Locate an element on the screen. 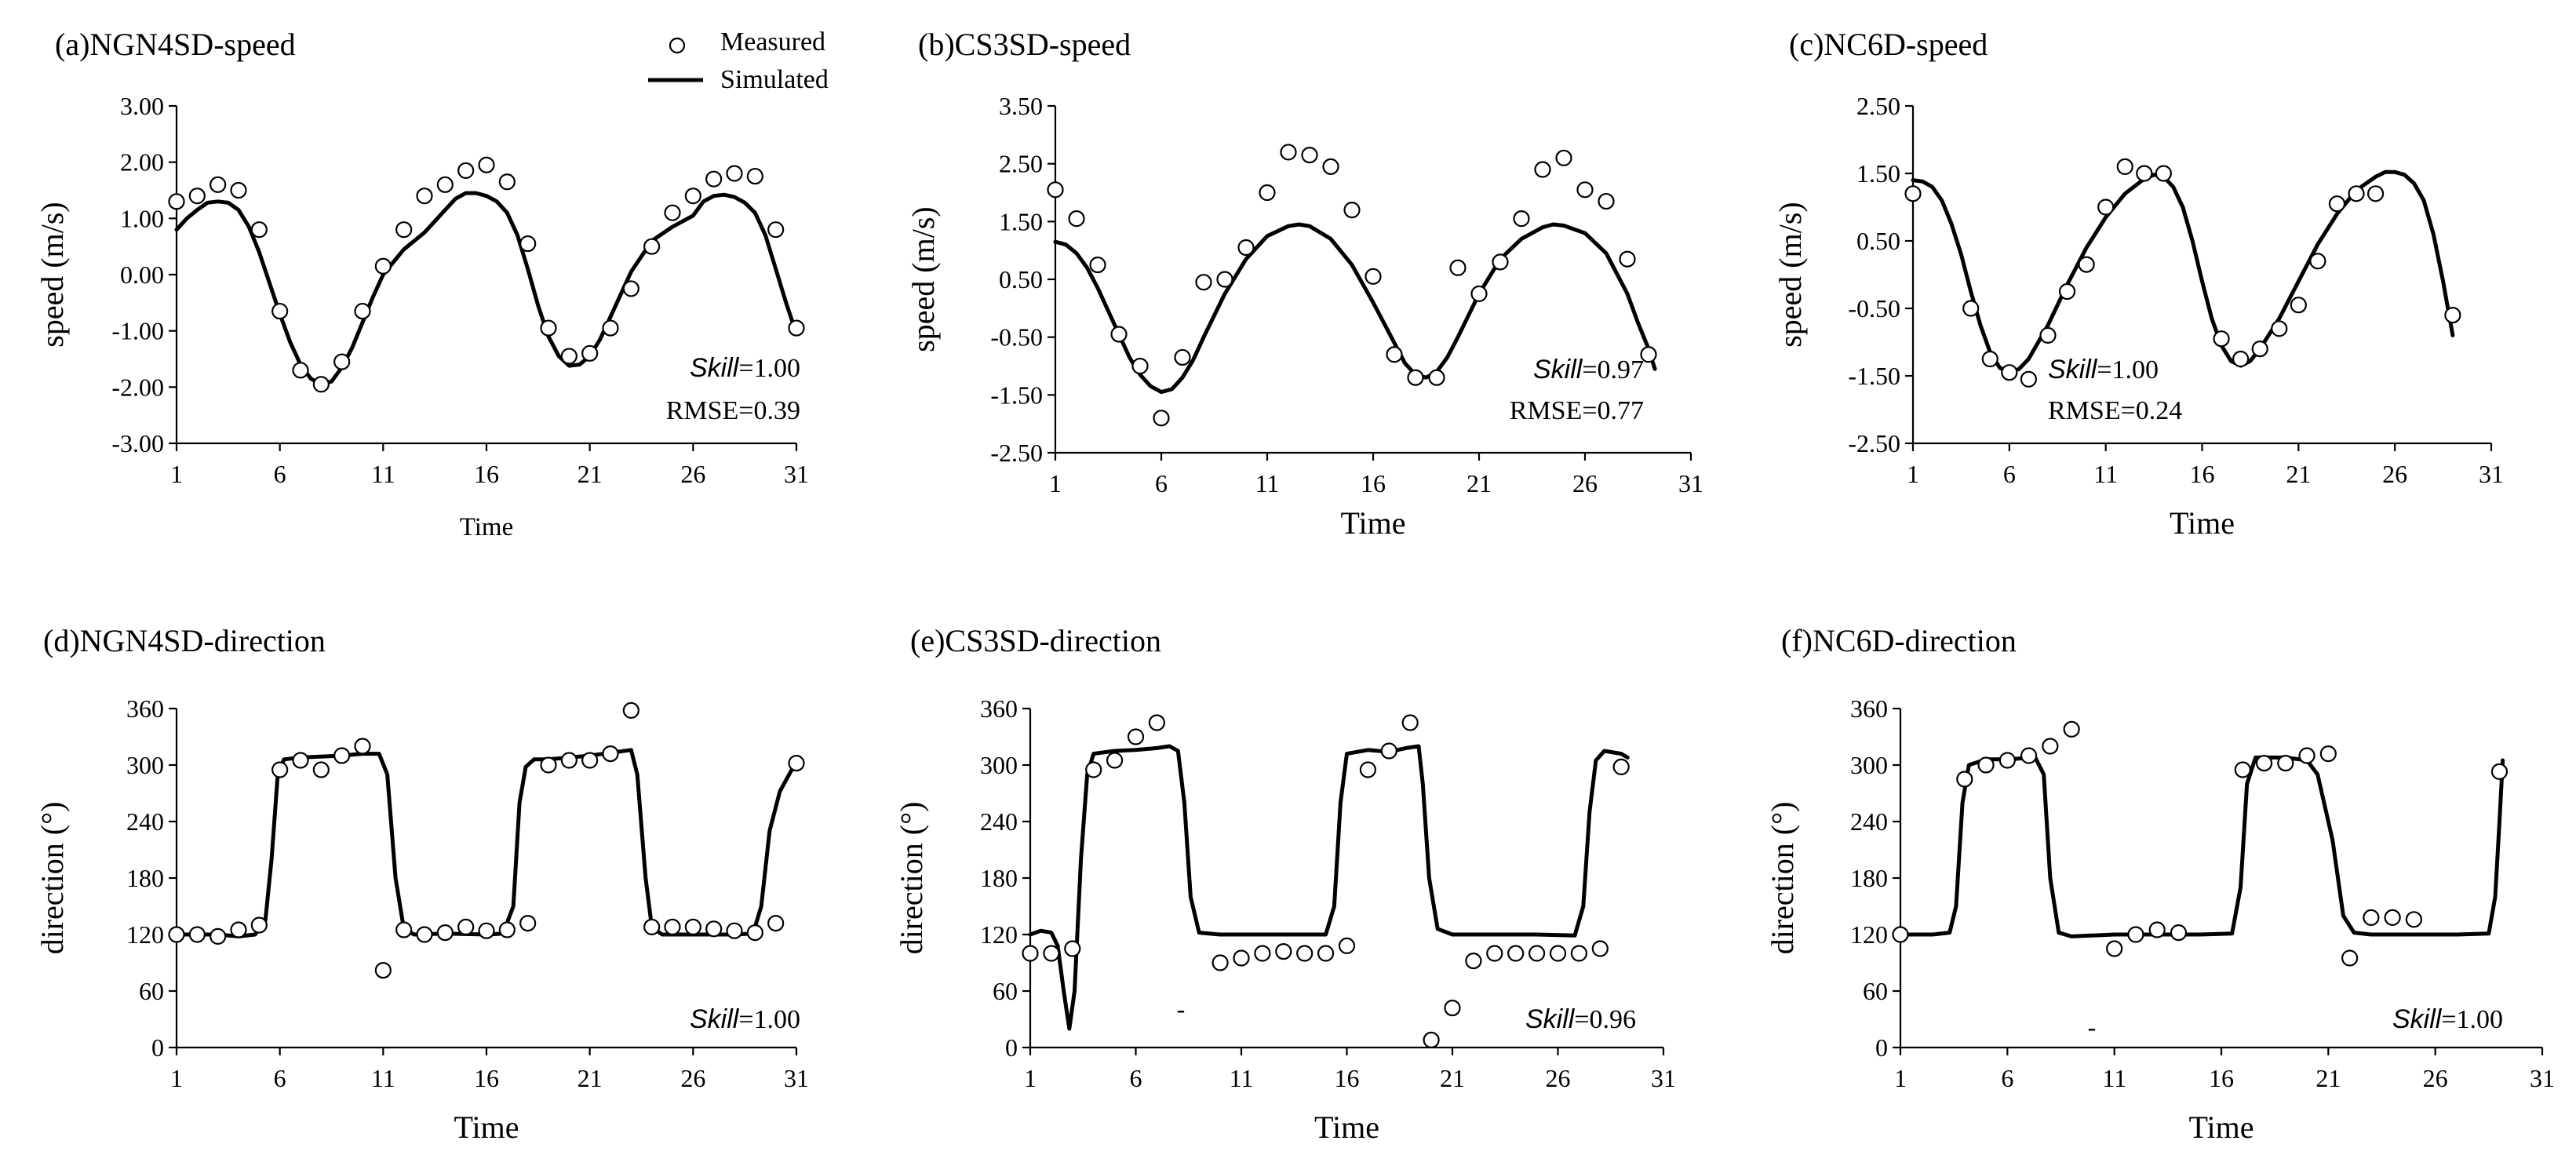  x-tick-label-d: 21 is located at coordinates (590, 1078).